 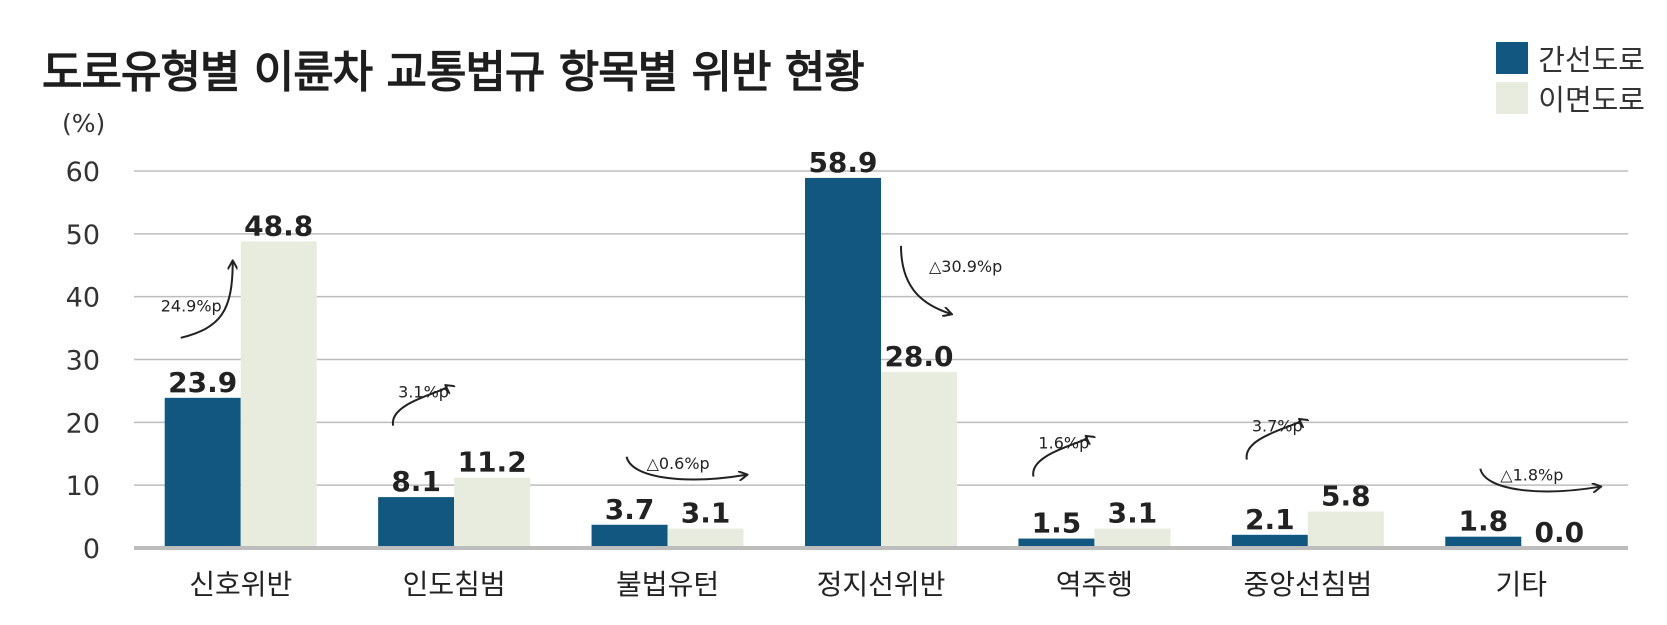 What do you see at coordinates (1531, 475) in the screenshot?
I see `change-annotation: △1.8%p` at bounding box center [1531, 475].